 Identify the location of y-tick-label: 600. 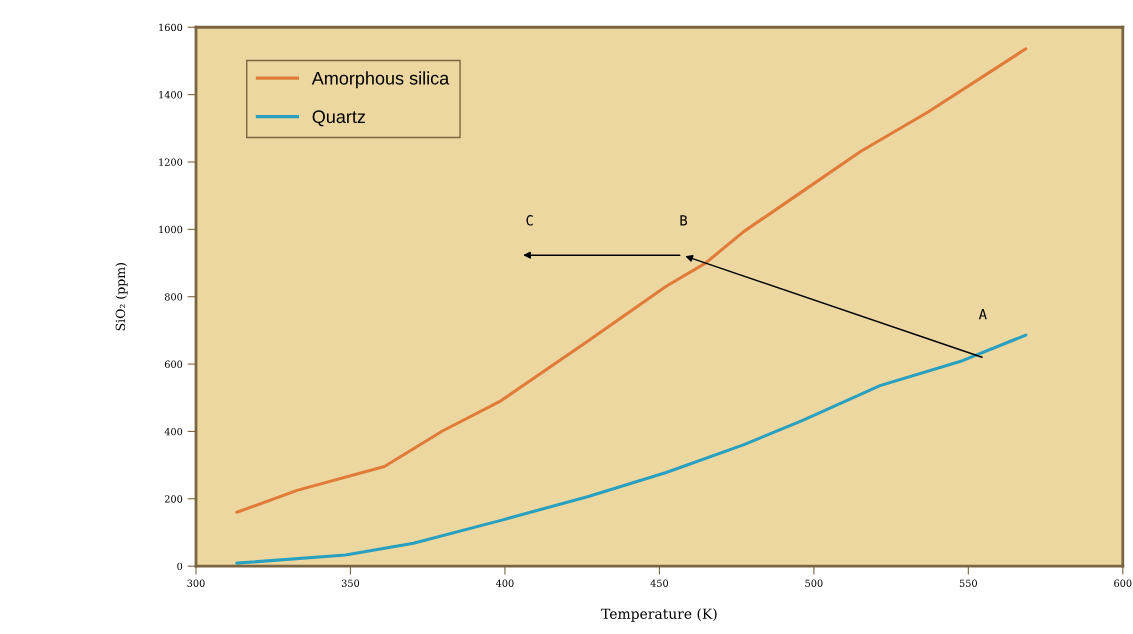
(173, 364).